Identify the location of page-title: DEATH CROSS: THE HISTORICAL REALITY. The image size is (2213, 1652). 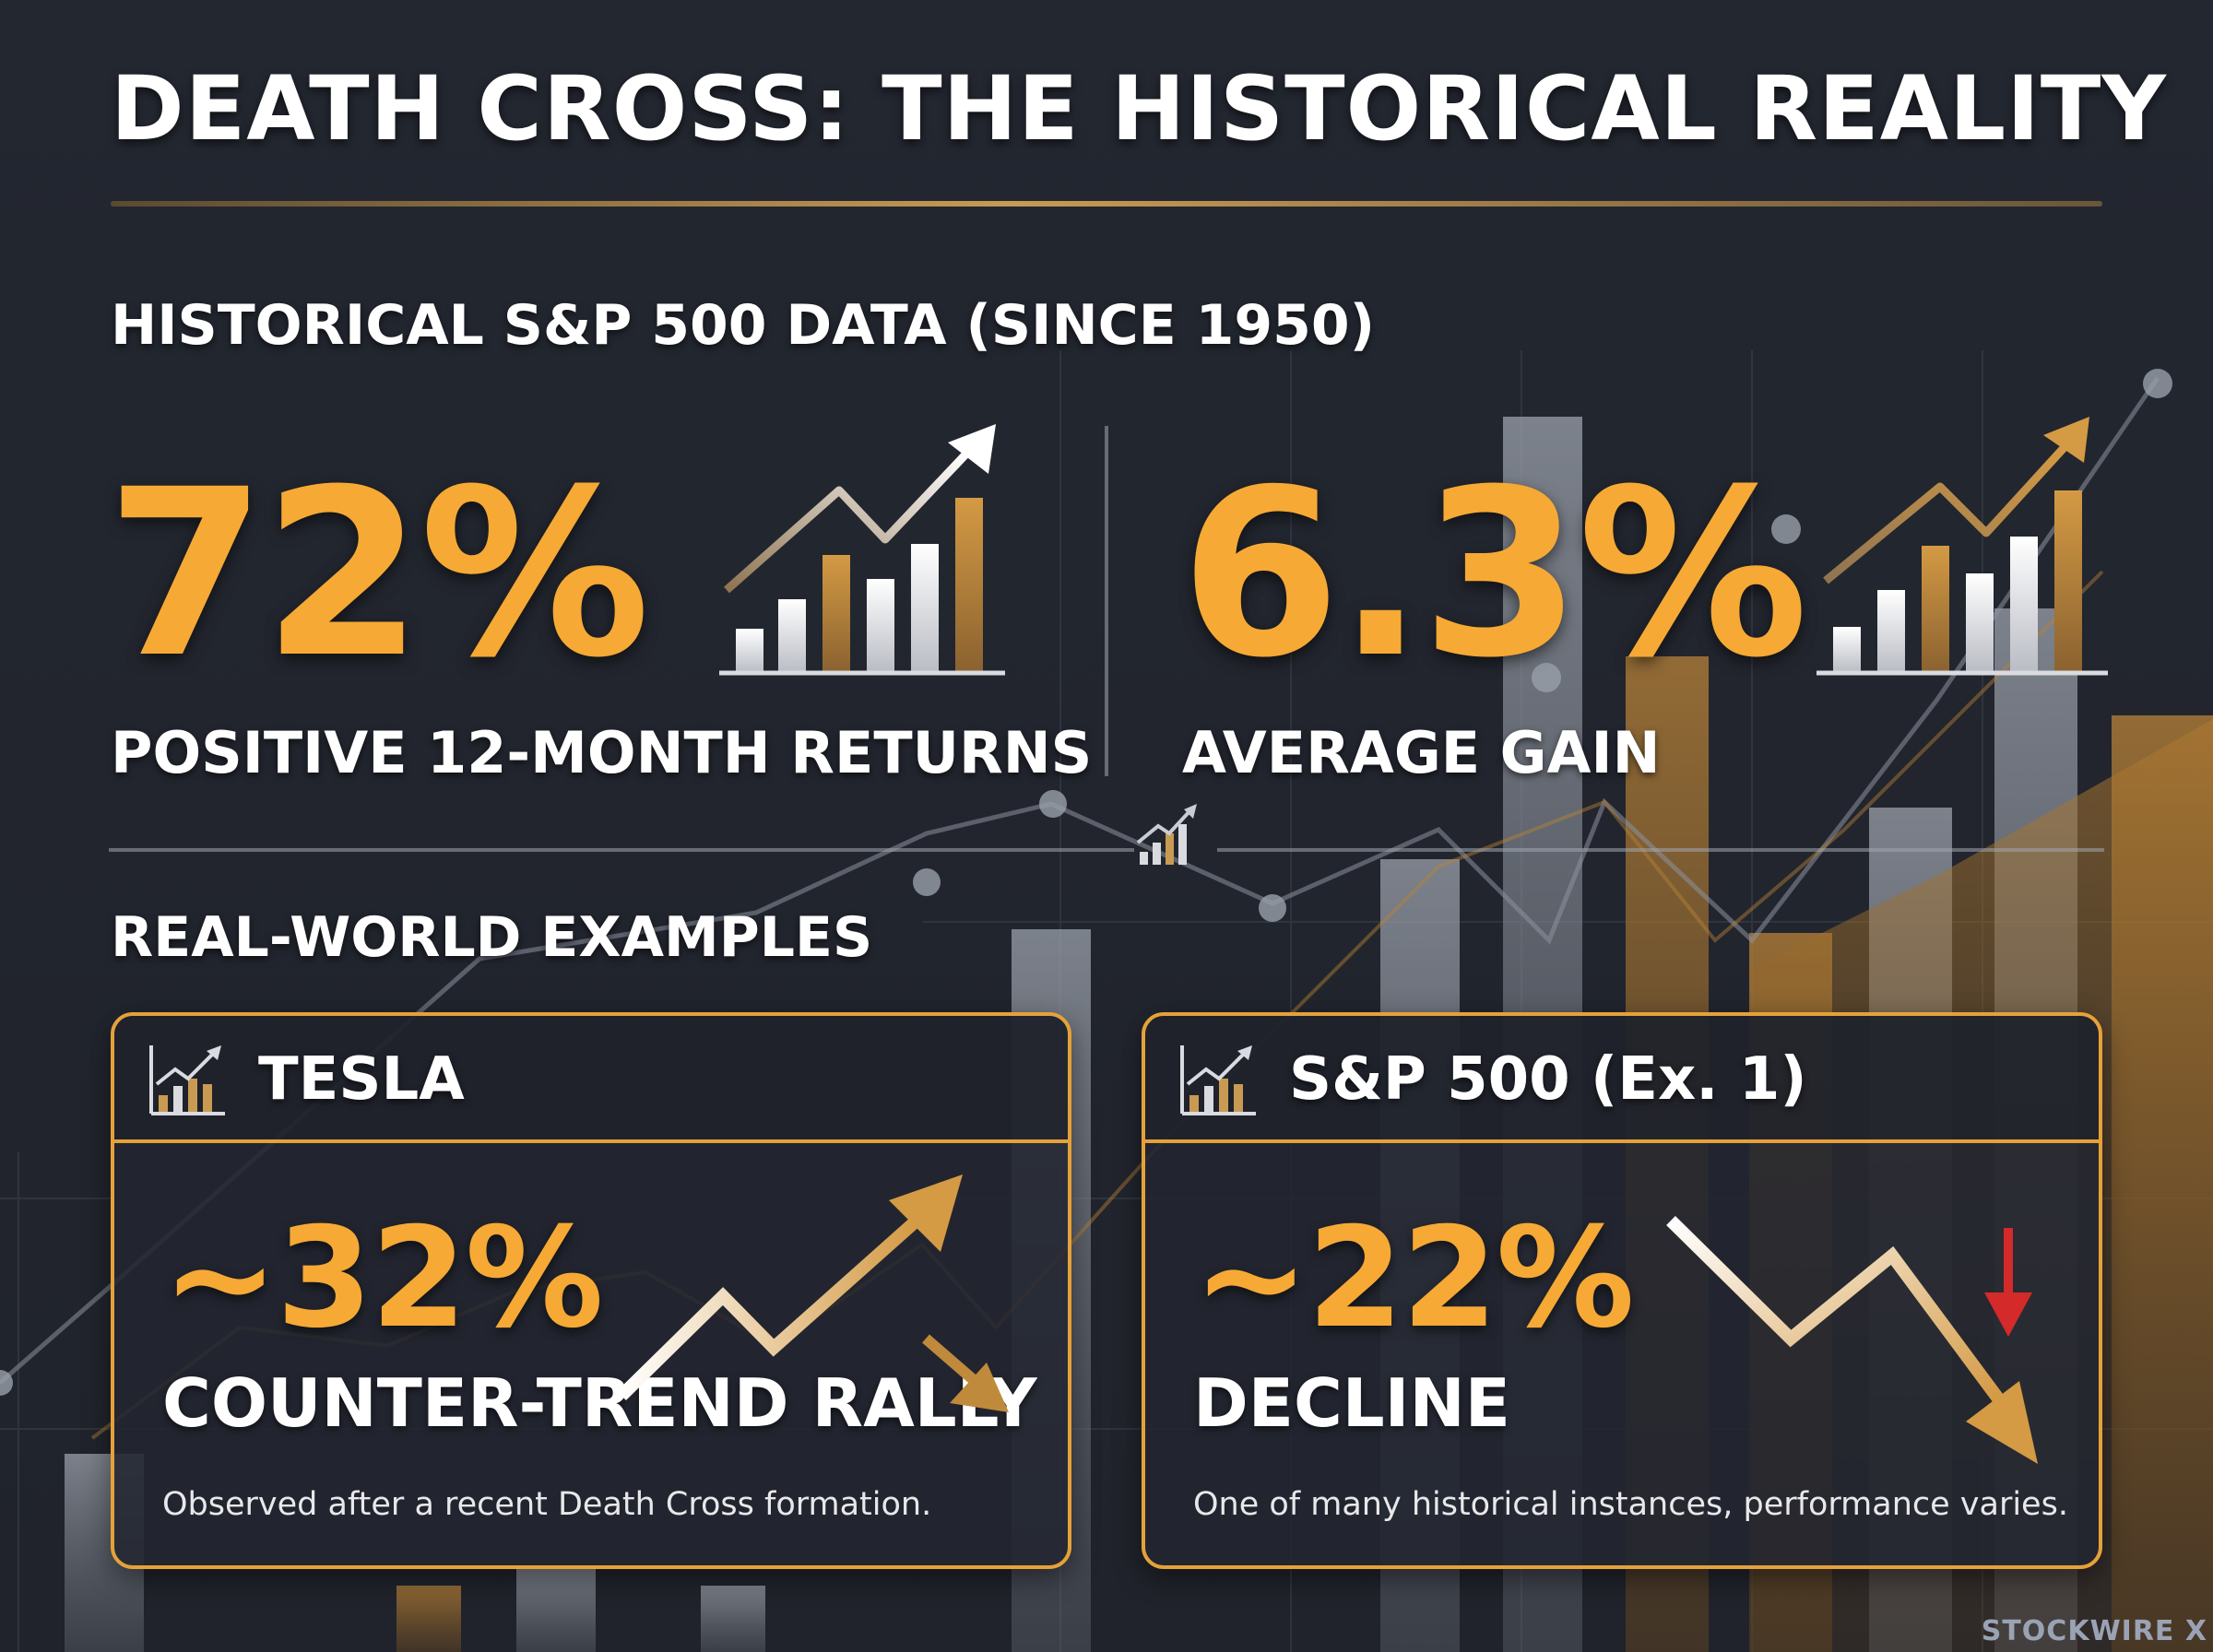
(1139, 108).